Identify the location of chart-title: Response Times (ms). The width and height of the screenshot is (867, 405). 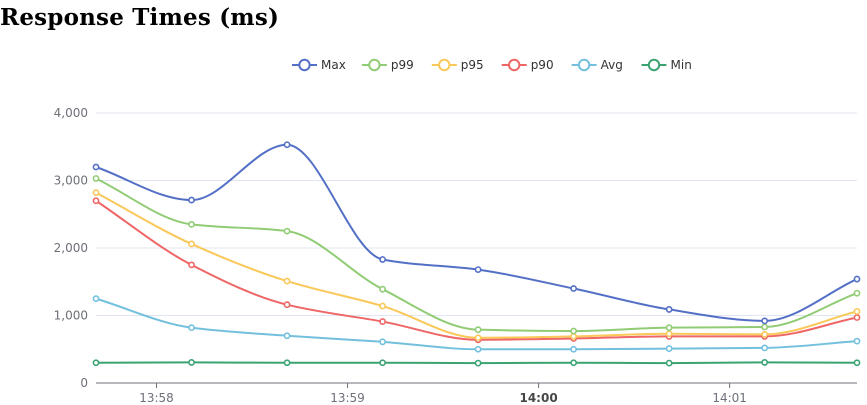
(140, 17).